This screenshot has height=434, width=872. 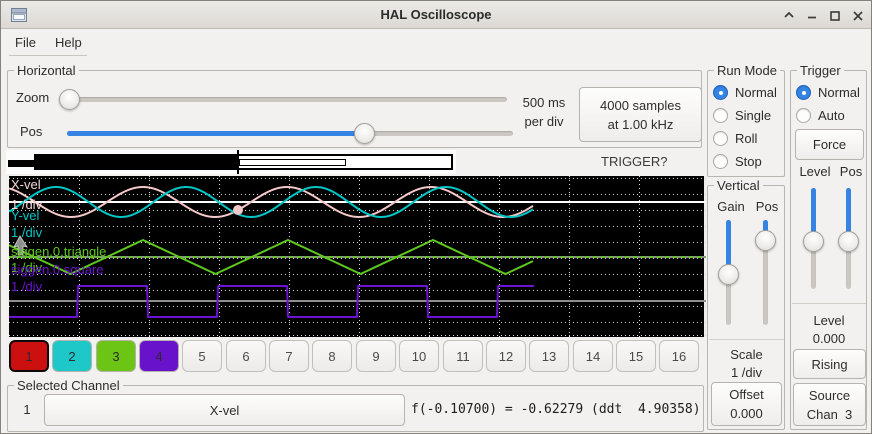 I want to click on trigger-source-button: Source Chan 3, so click(x=829, y=404).